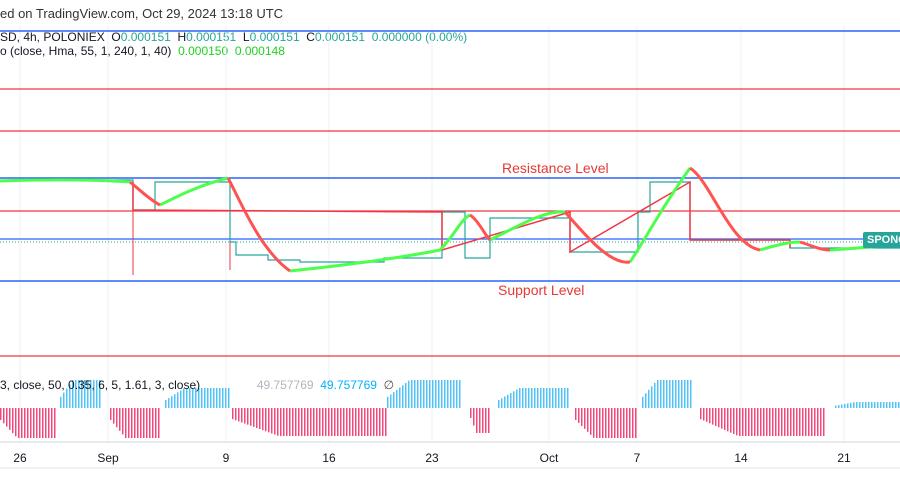  I want to click on indicator-1-params: o (close, Hma, 55, 1, 240, 1, 40), so click(86, 51).